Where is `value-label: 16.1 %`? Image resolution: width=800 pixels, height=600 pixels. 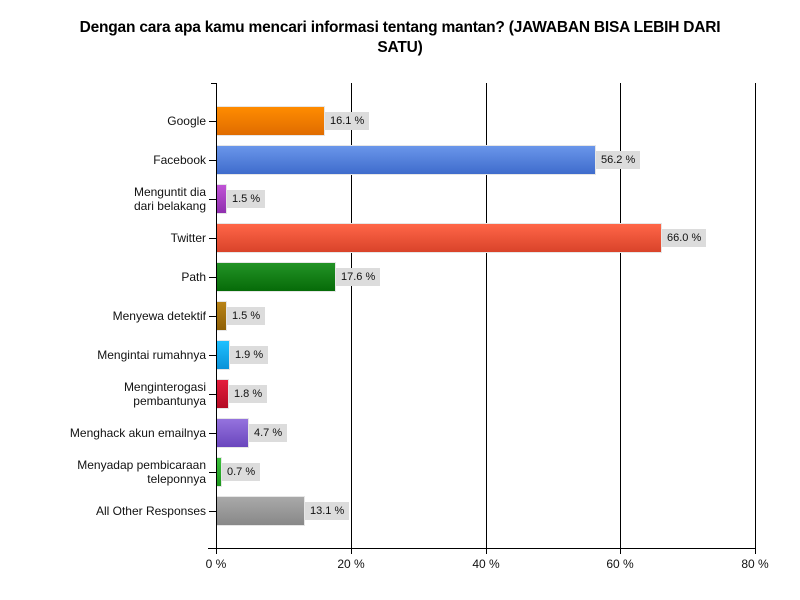 value-label: 16.1 % is located at coordinates (347, 121).